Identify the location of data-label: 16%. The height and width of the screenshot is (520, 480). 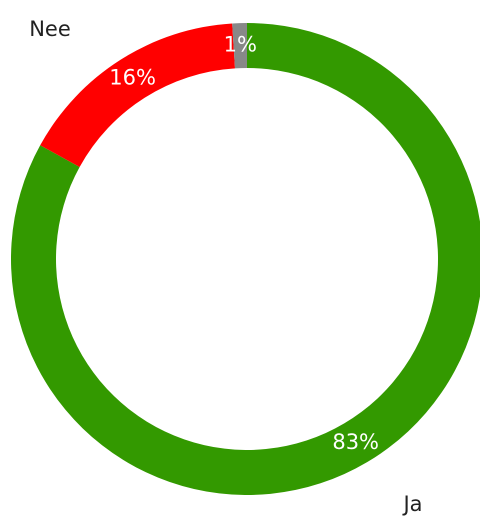
(132, 78).